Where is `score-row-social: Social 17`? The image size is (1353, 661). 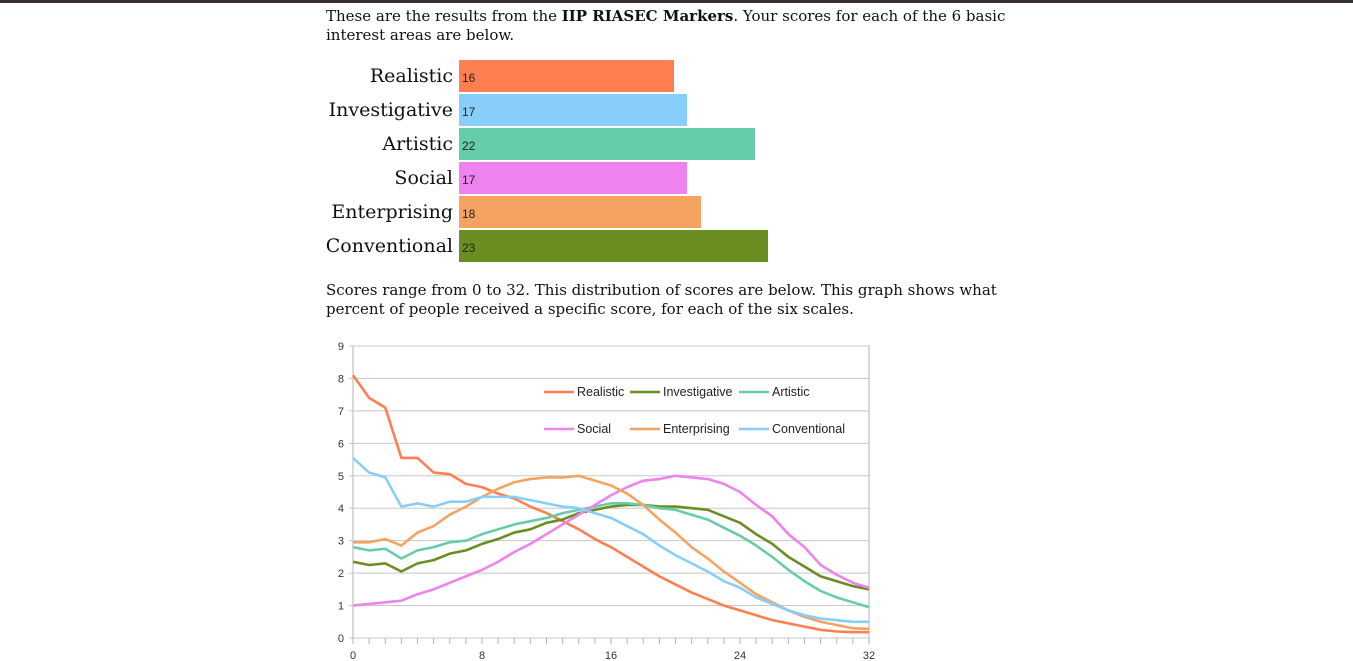 score-row-social: Social 17 is located at coordinates (526, 178).